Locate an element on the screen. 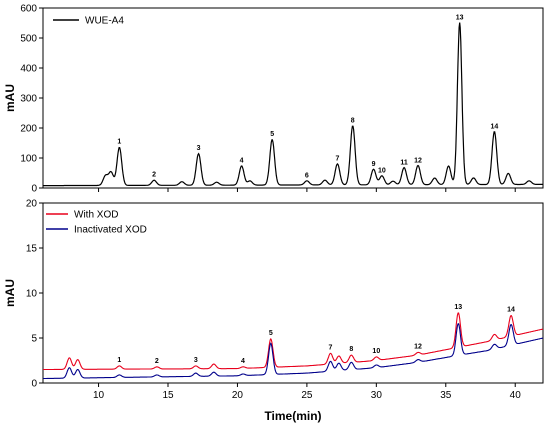  x-tick-label: 10 is located at coordinates (99, 395).